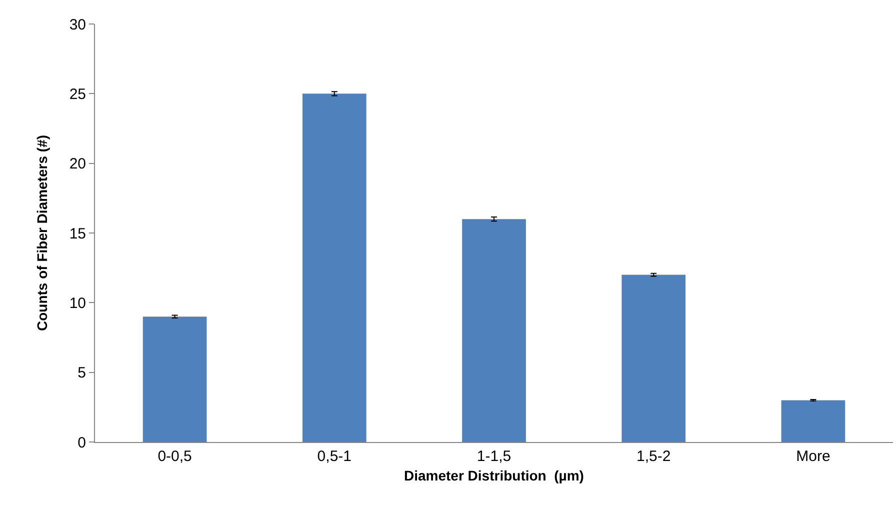  Describe the element at coordinates (77, 25) in the screenshot. I see `y-tick-label: 30` at that location.